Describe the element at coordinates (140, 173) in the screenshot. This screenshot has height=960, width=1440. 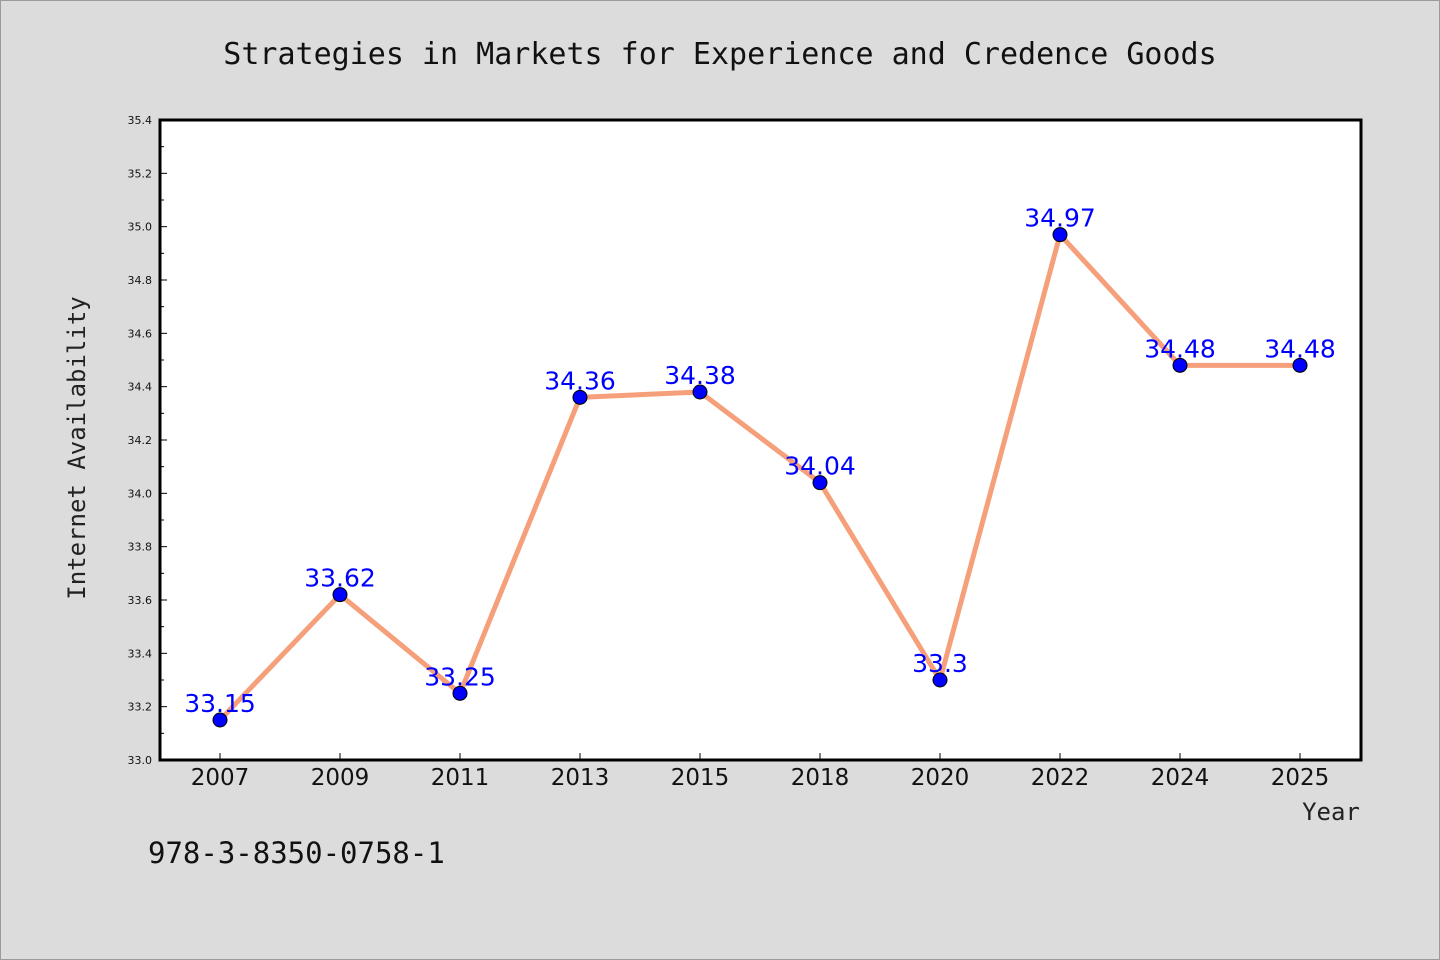
I see `y-tick-label: 35.2` at that location.